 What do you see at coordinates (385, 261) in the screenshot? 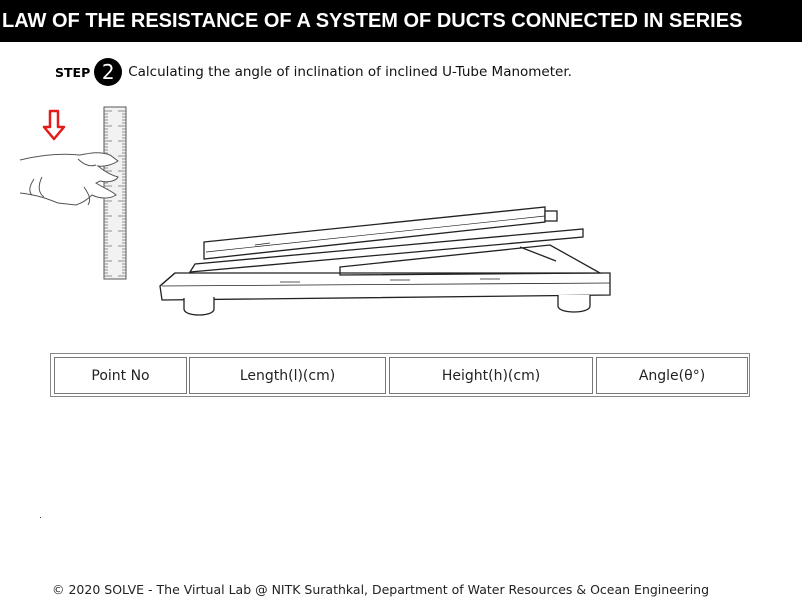
I see `inclined-manometer` at bounding box center [385, 261].